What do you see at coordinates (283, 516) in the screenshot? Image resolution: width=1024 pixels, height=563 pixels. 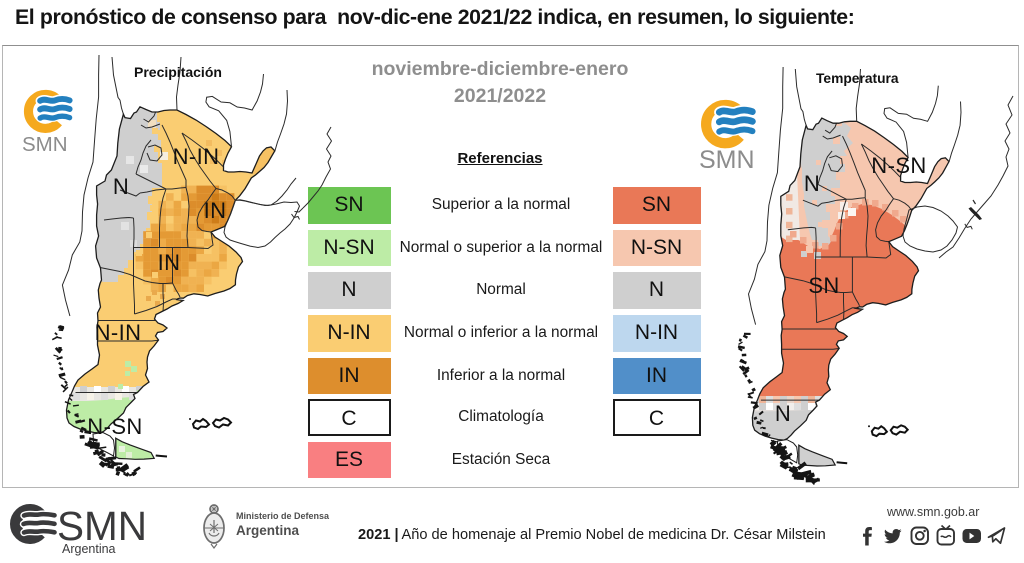 I see `svg-text: Ministerio de Defensa` at bounding box center [283, 516].